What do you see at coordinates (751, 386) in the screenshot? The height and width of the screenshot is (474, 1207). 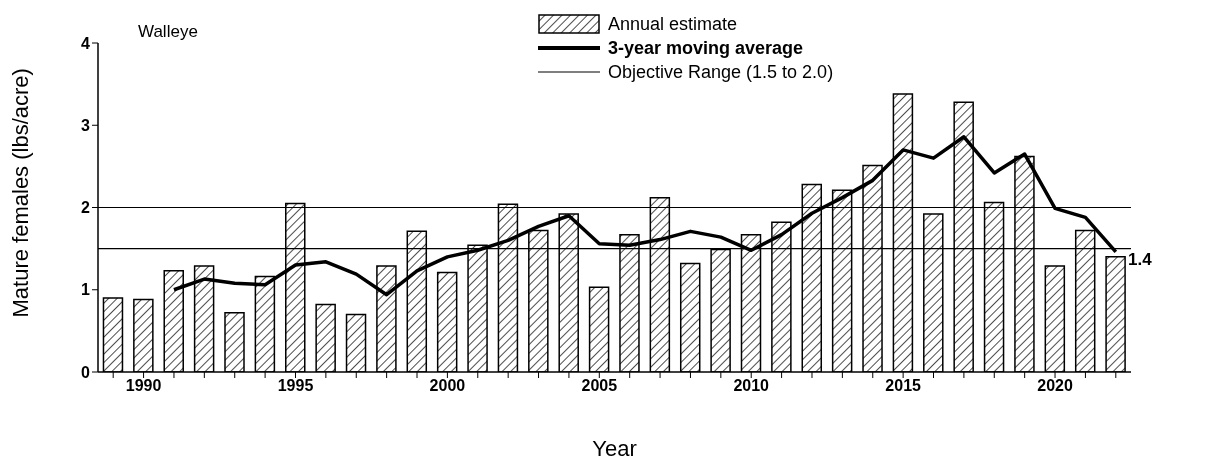 I see `x-tick-label: 2010` at bounding box center [751, 386].